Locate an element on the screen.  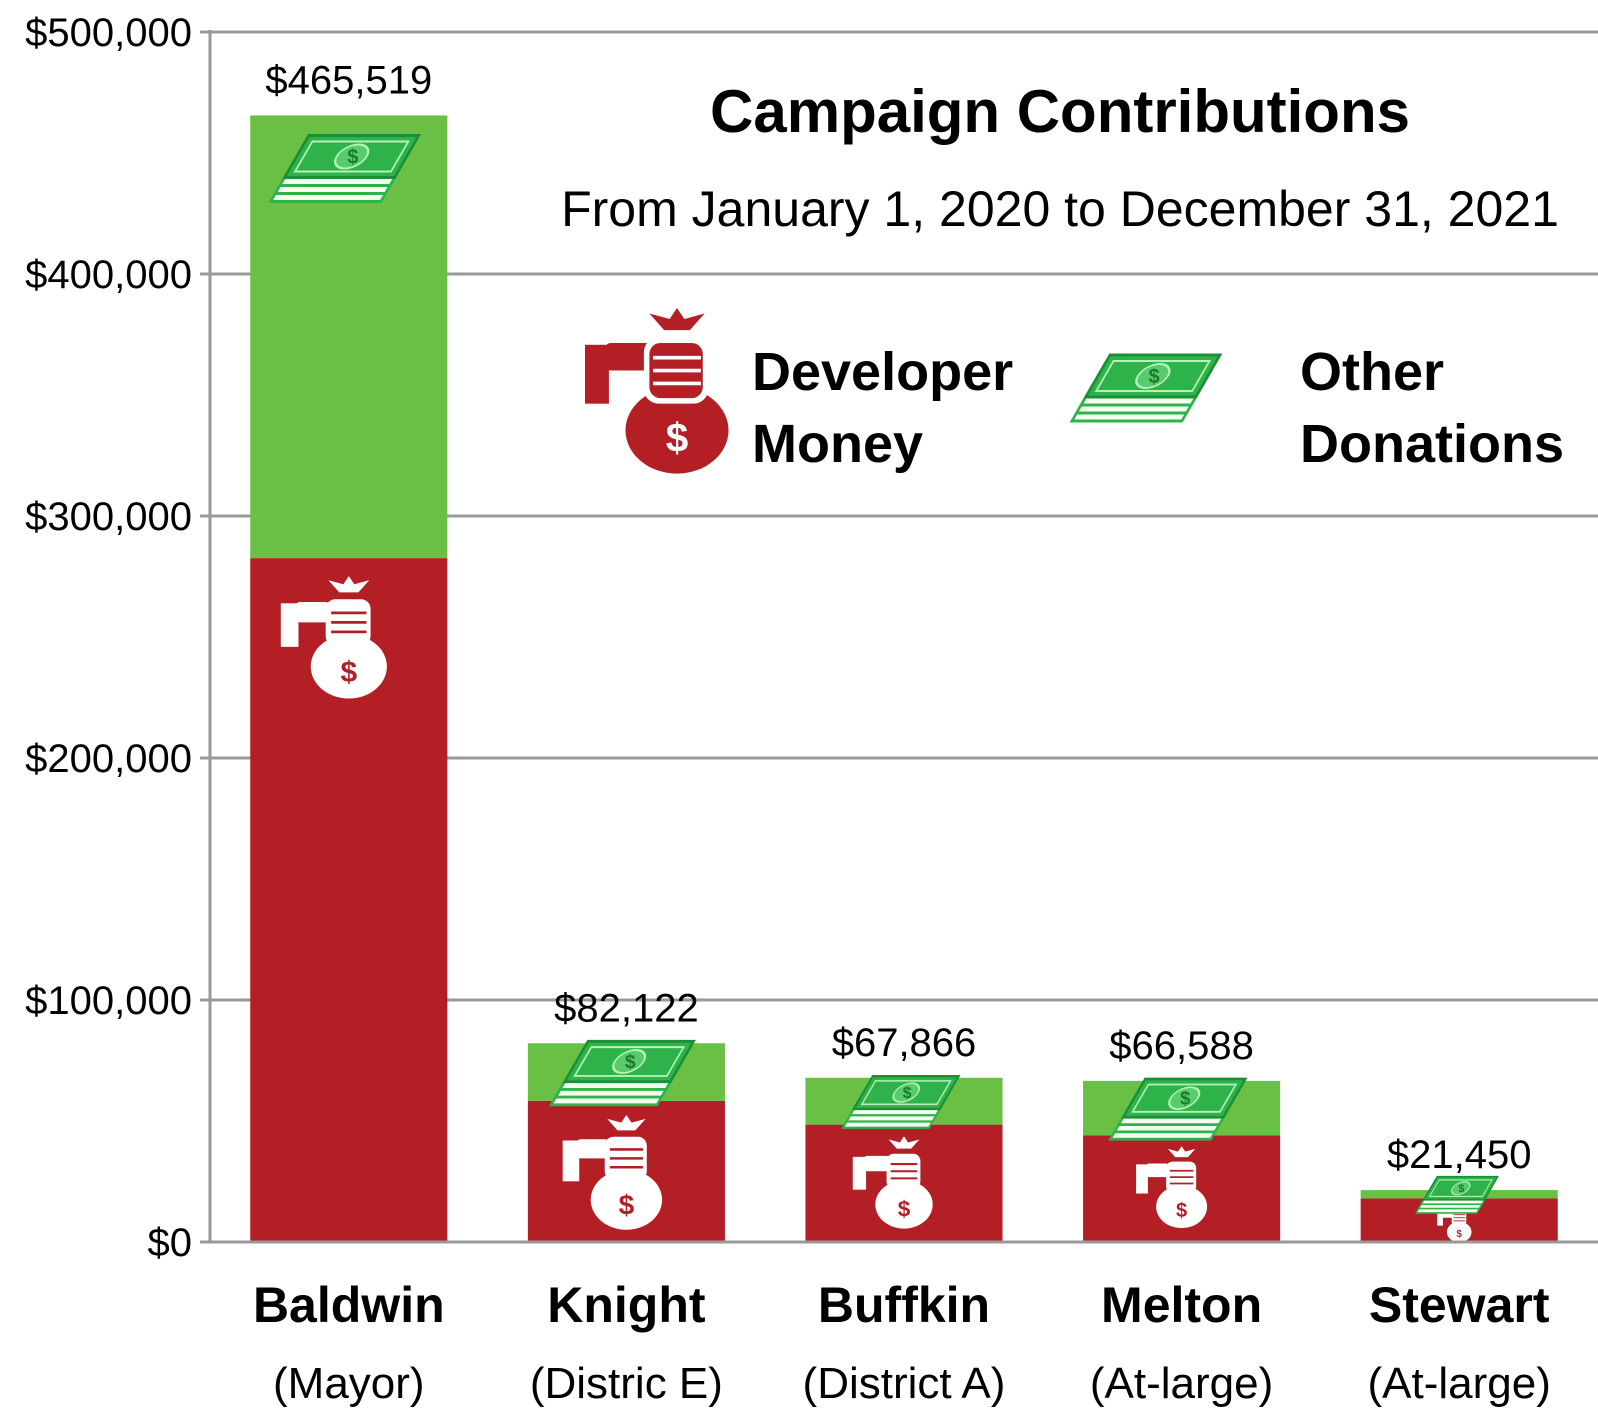
y-tick-label-400000: $400,000 is located at coordinates (108, 275).